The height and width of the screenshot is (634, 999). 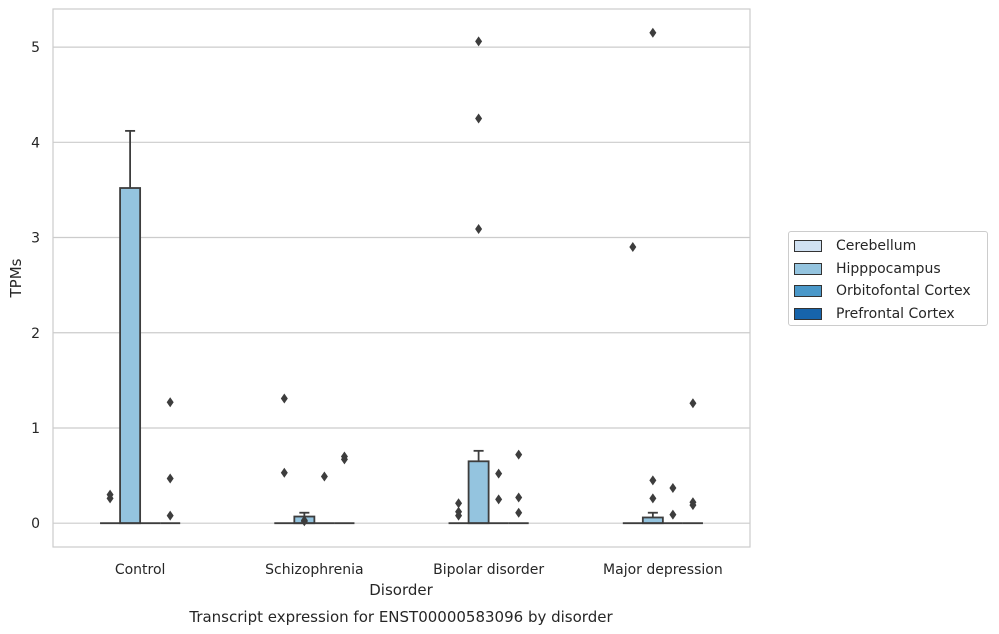 What do you see at coordinates (876, 246) in the screenshot?
I see `legend-label: Cerebellum` at bounding box center [876, 246].